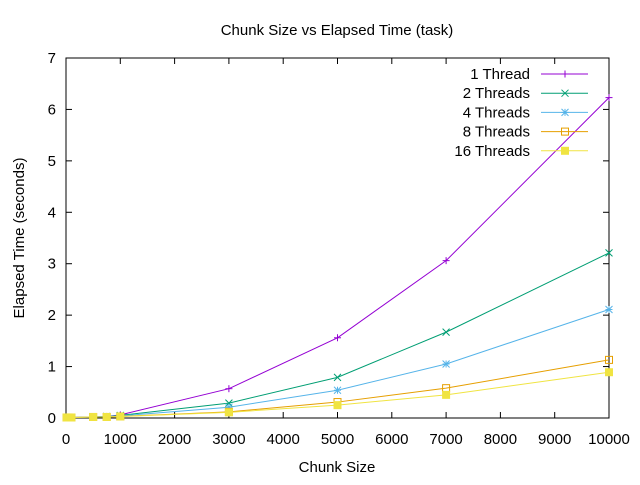 This screenshot has width=640, height=485. What do you see at coordinates (496, 112) in the screenshot?
I see `legend-label: 4 Threads` at bounding box center [496, 112].